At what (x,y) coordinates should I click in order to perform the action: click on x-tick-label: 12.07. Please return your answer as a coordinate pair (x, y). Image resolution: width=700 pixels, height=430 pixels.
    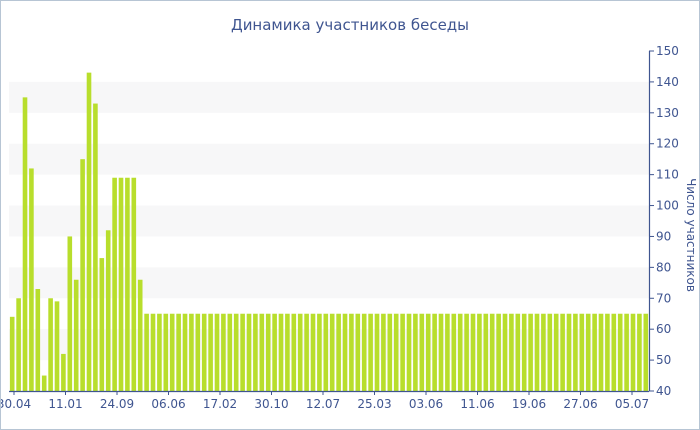
    Looking at the image, I should click on (323, 404).